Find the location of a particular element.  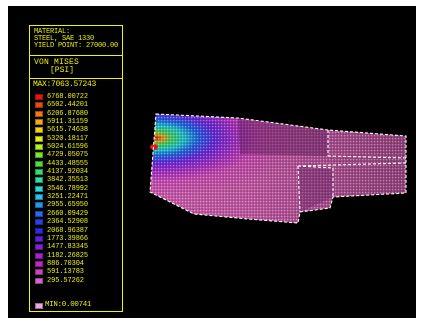

scale-value: 1477.83345 is located at coordinates (68, 247).